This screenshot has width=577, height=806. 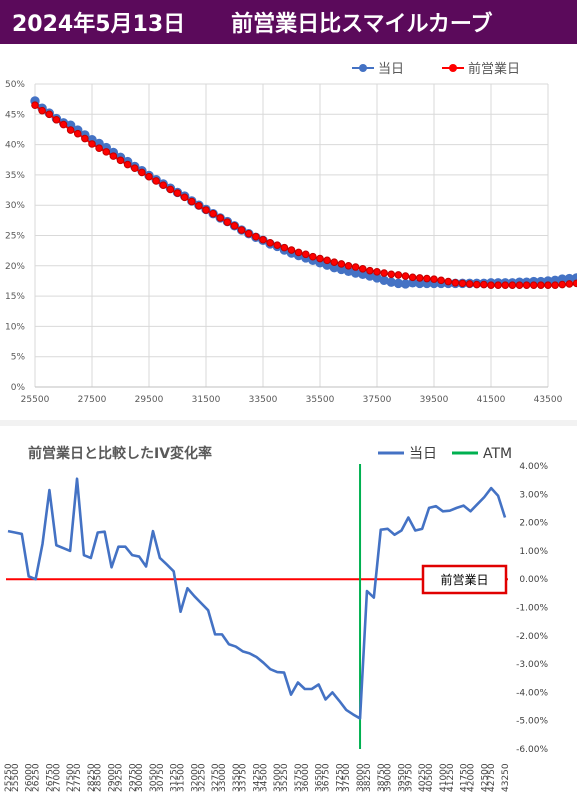 What do you see at coordinates (220, 192) in the screenshot?
I see `series-line` at bounding box center [220, 192].